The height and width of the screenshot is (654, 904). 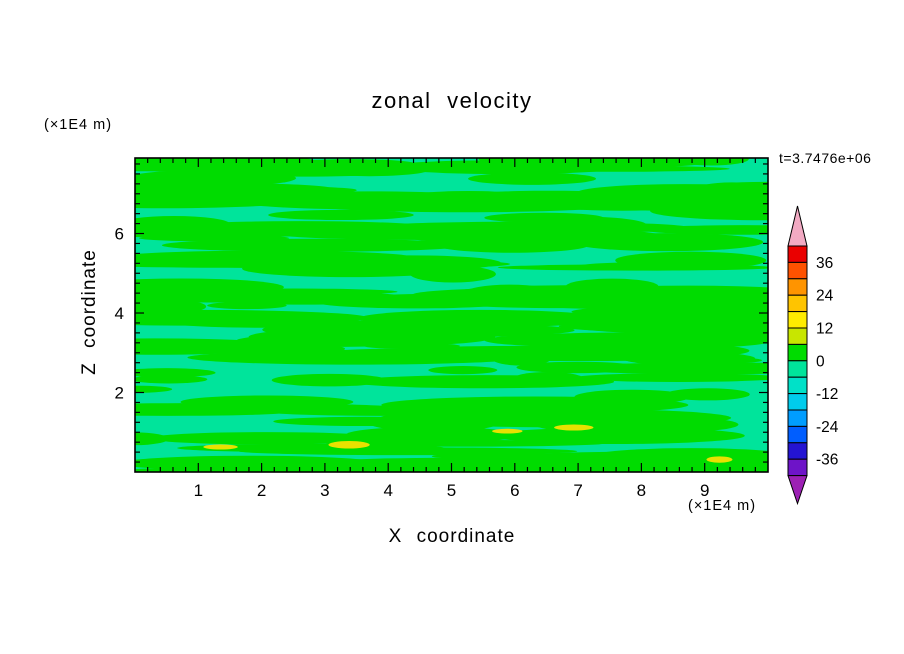 I want to click on y-axis-unit-label: (×1E4 m), so click(x=78, y=125).